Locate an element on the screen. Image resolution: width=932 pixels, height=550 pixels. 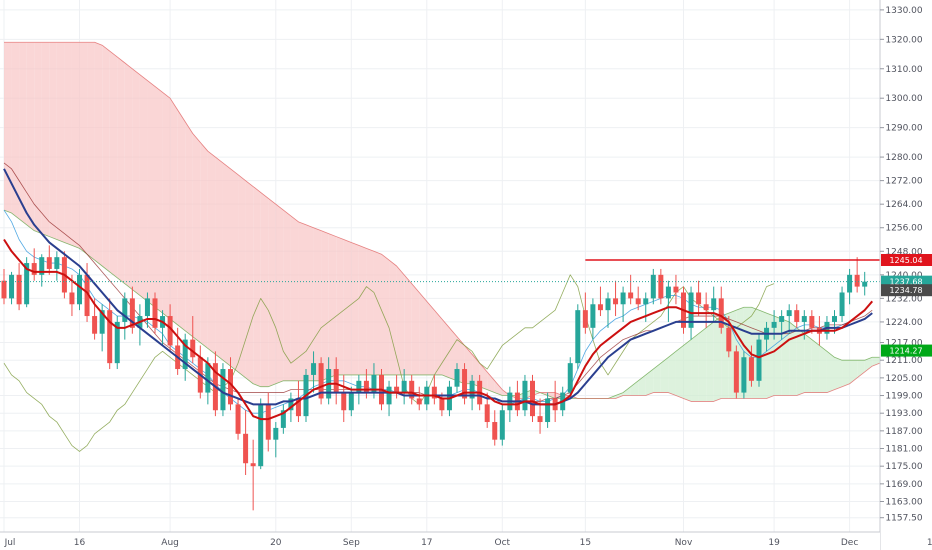
price-tick-label: 1169.00 is located at coordinates (903, 485).